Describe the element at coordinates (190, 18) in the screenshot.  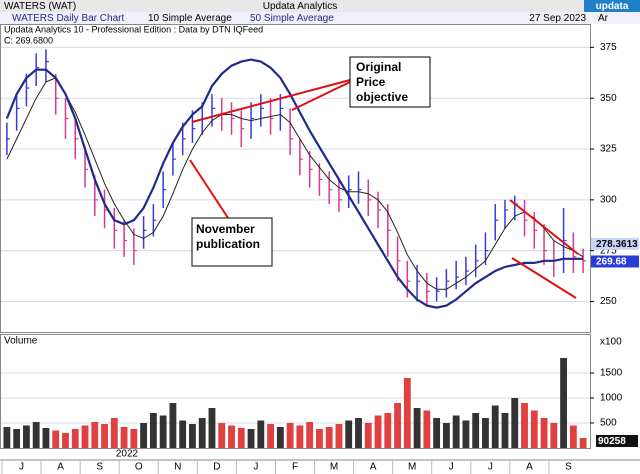
I see `legend-ma10: 10 Simple Average` at that location.